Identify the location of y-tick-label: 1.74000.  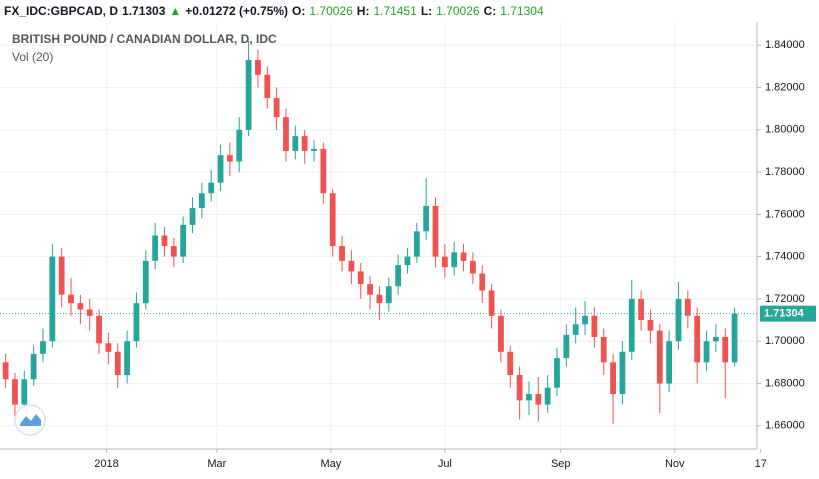
(785, 257).